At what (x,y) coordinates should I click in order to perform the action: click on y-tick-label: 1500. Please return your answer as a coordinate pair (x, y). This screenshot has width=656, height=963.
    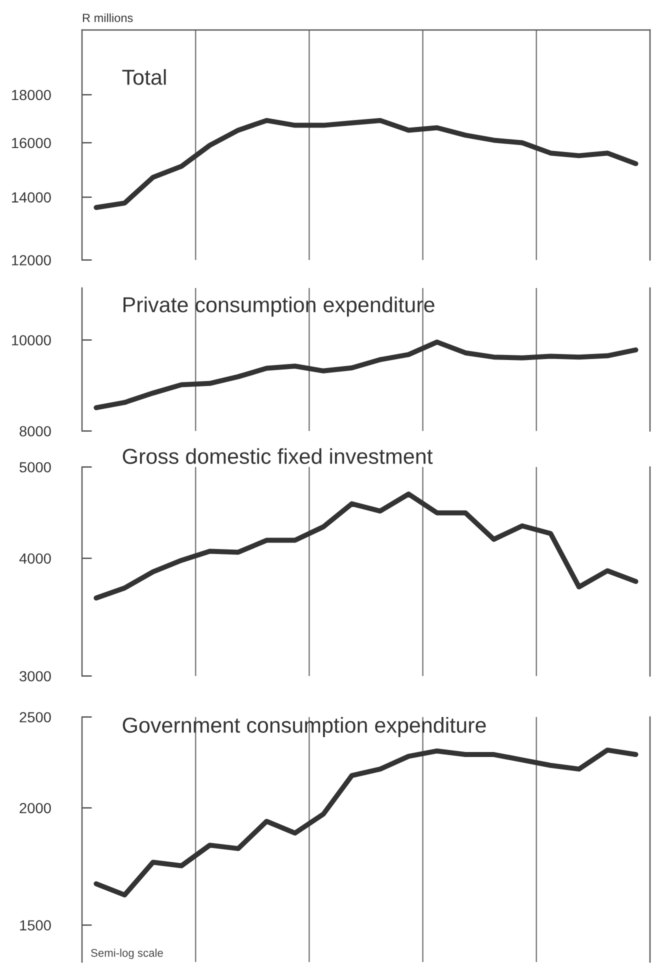
    Looking at the image, I should click on (35, 925).